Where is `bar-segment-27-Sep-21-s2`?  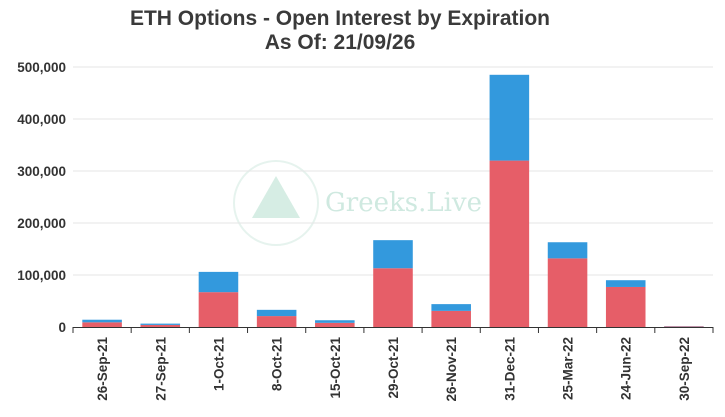 bar-segment-27-Sep-21-s2 is located at coordinates (160, 324).